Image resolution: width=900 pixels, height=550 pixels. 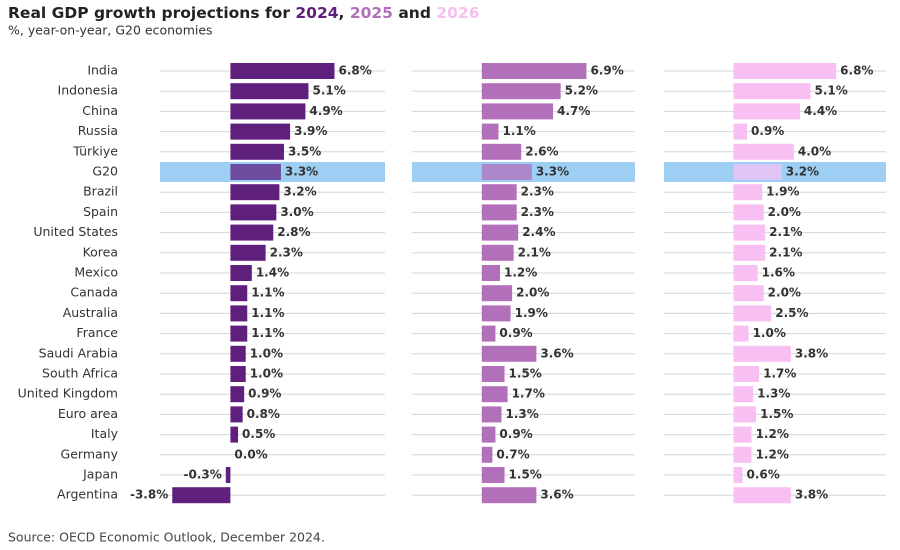 What do you see at coordinates (100, 110) in the screenshot?
I see `category-label: China` at bounding box center [100, 110].